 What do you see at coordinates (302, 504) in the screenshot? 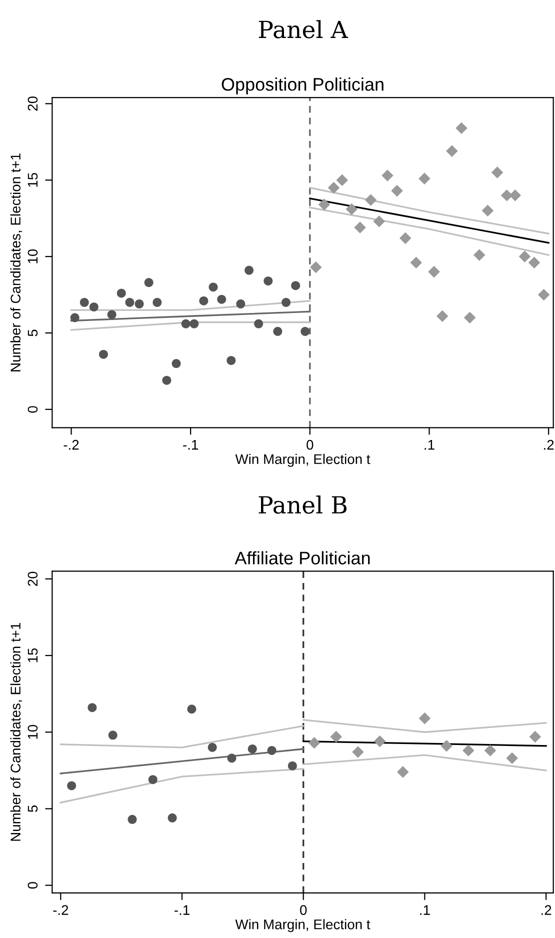
I see `chart-title: Panel B` at bounding box center [302, 504].